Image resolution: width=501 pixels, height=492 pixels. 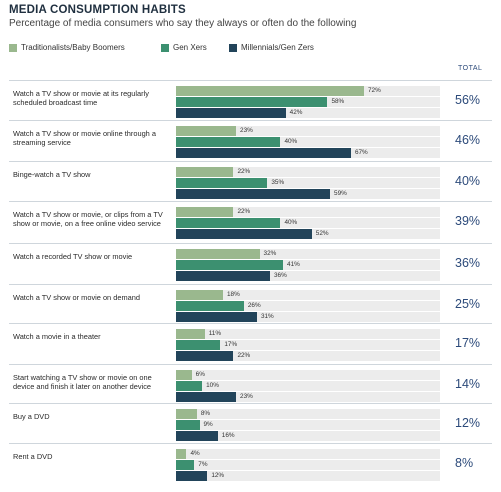 What do you see at coordinates (195, 453) in the screenshot?
I see `bar-value-label: 4%` at bounding box center [195, 453].